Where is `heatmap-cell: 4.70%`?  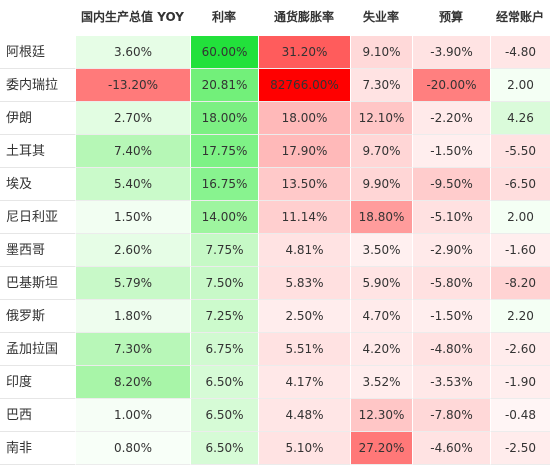
heatmap-cell: 4.70% is located at coordinates (381, 316).